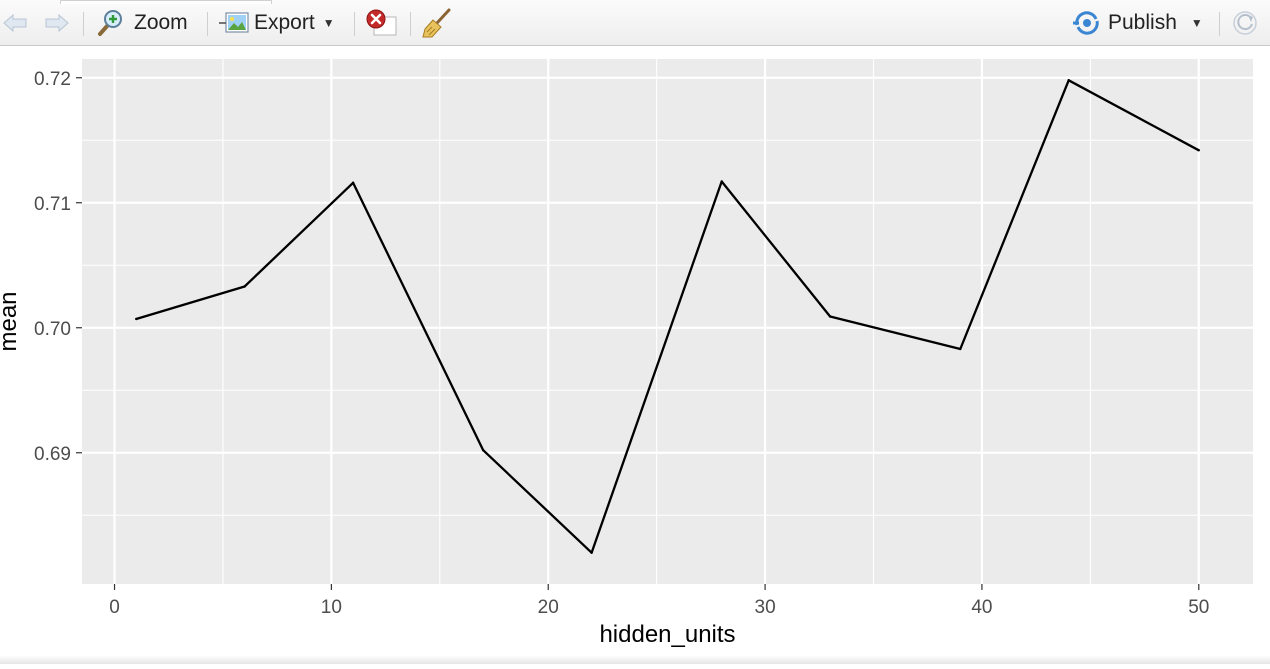 Image resolution: width=1270 pixels, height=669 pixels. What do you see at coordinates (765, 607) in the screenshot?
I see `x-tick-label: 30` at bounding box center [765, 607].